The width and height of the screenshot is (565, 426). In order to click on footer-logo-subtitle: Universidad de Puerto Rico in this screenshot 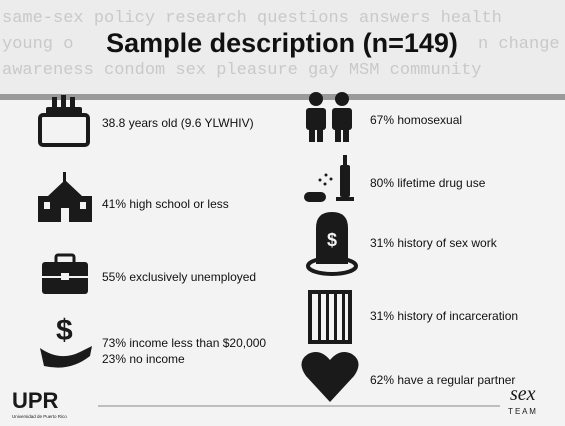, I will do `click(39, 416)`.